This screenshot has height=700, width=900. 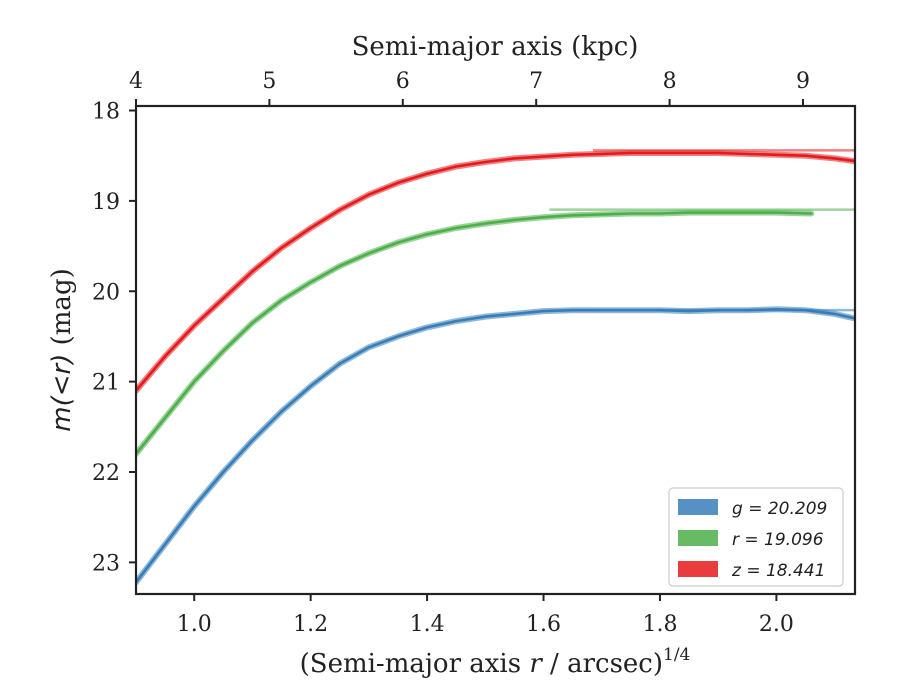 What do you see at coordinates (269, 81) in the screenshot?
I see `top-x-tick-label: 5` at bounding box center [269, 81].